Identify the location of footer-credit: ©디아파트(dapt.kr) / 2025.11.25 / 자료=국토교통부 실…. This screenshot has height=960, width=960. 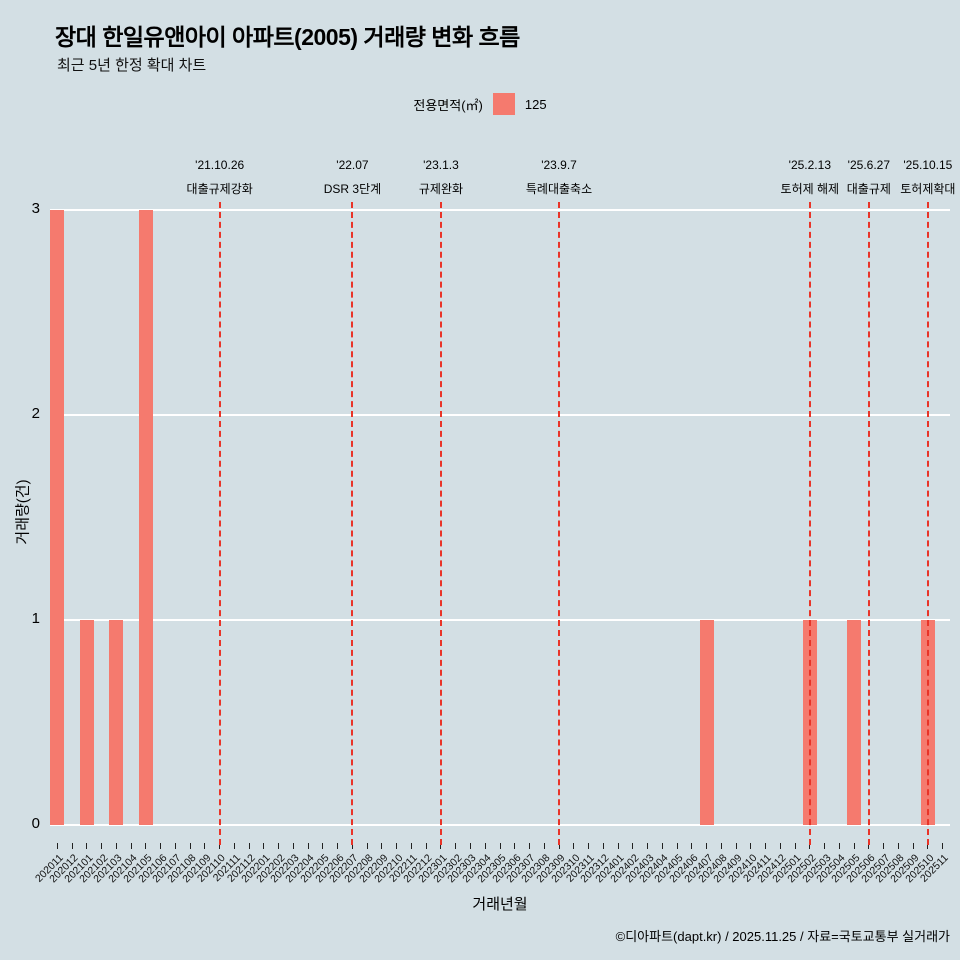
(782, 936).